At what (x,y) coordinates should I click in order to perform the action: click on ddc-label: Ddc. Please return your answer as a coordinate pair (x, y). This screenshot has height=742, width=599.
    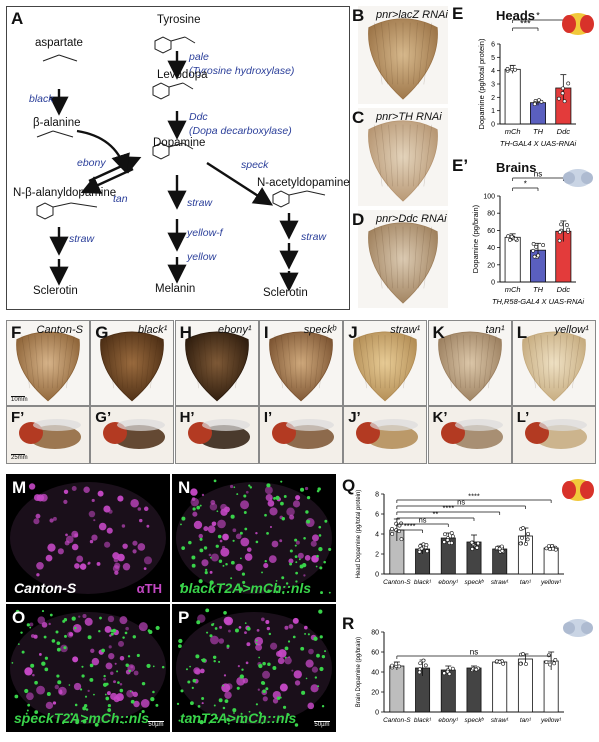
    Looking at the image, I should click on (198, 117).